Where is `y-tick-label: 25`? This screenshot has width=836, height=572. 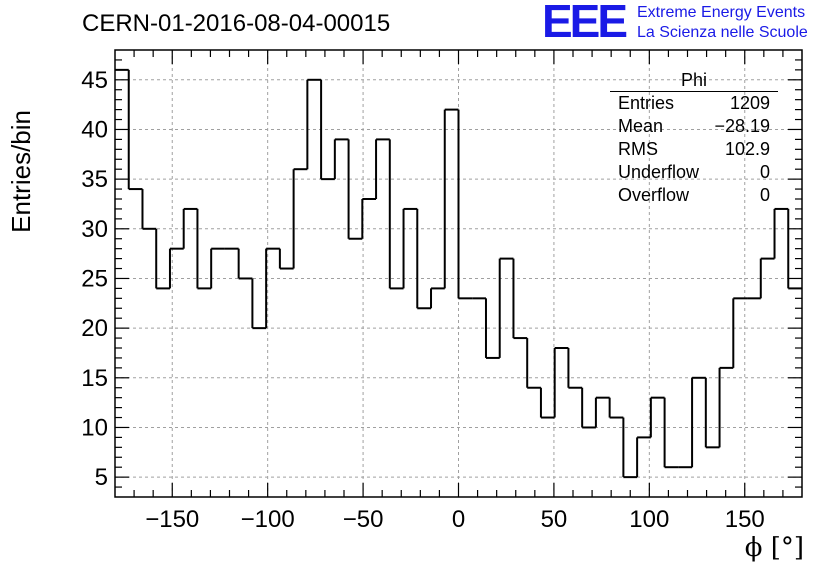
y-tick-label: 25 is located at coordinates (94, 278).